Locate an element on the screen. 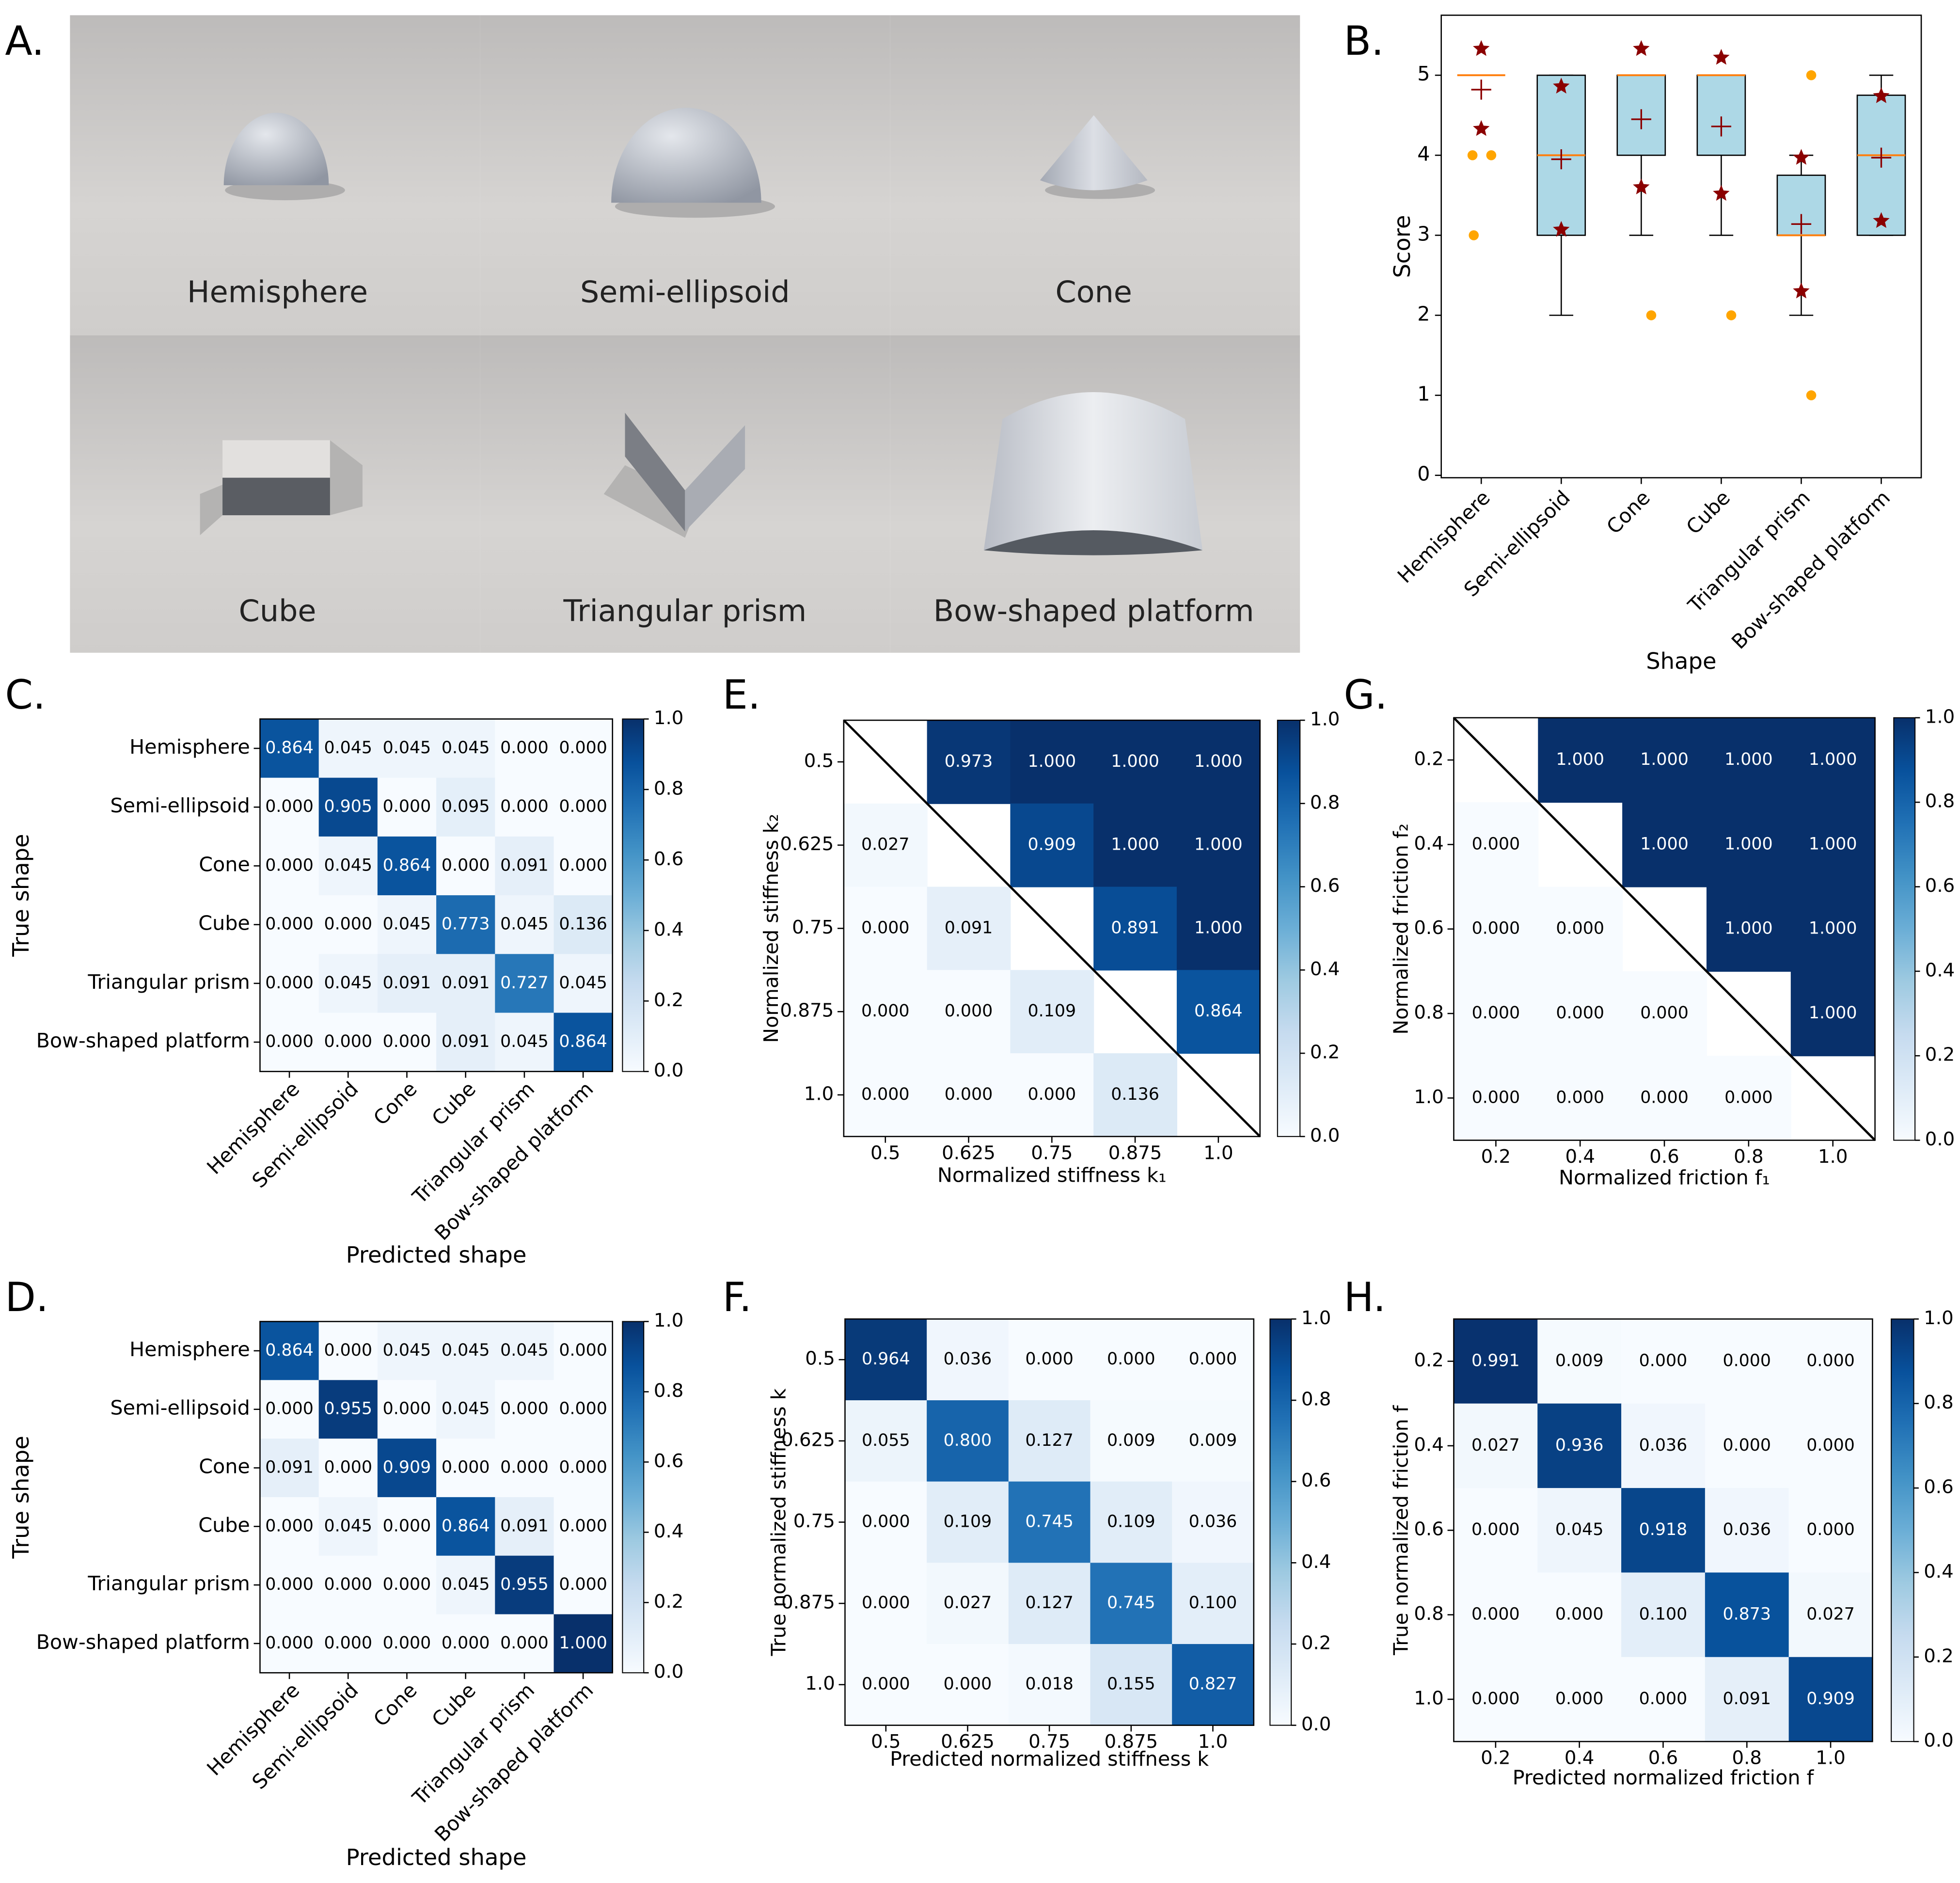 The image size is (1960, 1883). cell-label: 0.095 is located at coordinates (466, 807).